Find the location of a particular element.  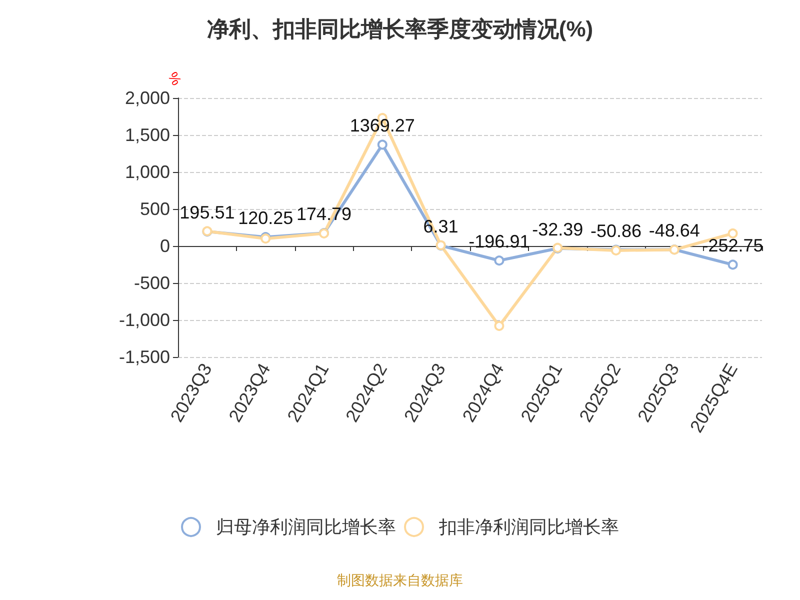

y-tick-label: -1,000 is located at coordinates (144, 320).